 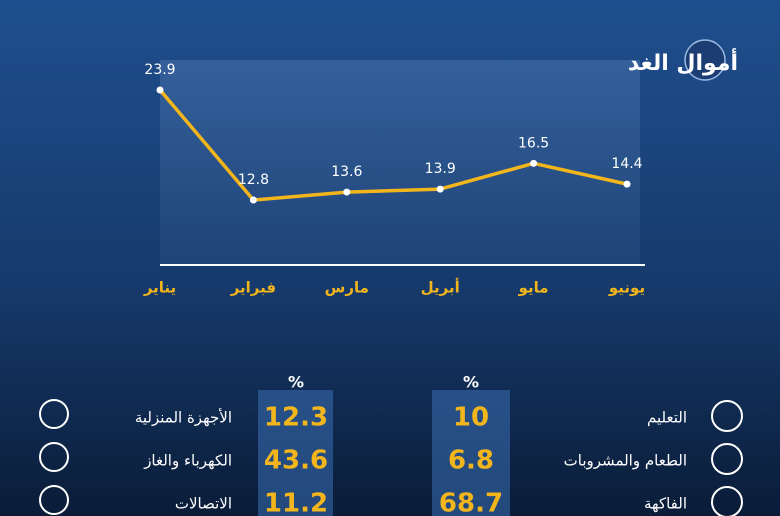 What do you see at coordinates (253, 180) in the screenshot?
I see `value-label: 12.8` at bounding box center [253, 180].